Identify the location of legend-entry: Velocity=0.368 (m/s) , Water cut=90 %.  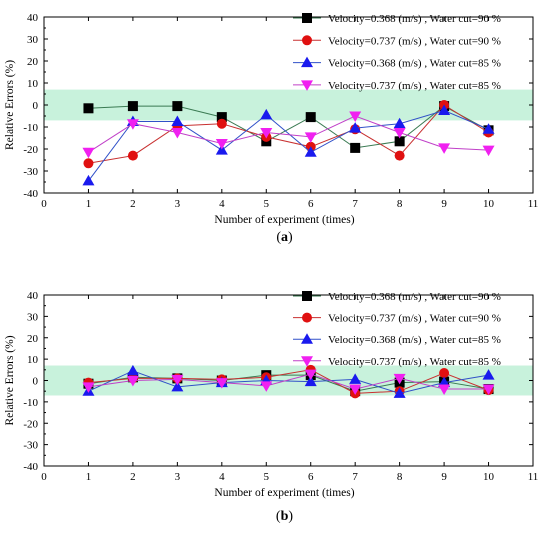
(414, 19).